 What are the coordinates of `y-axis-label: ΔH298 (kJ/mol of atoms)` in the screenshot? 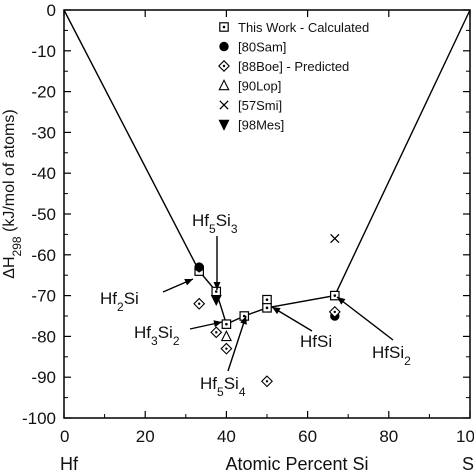 It's located at (12, 193).